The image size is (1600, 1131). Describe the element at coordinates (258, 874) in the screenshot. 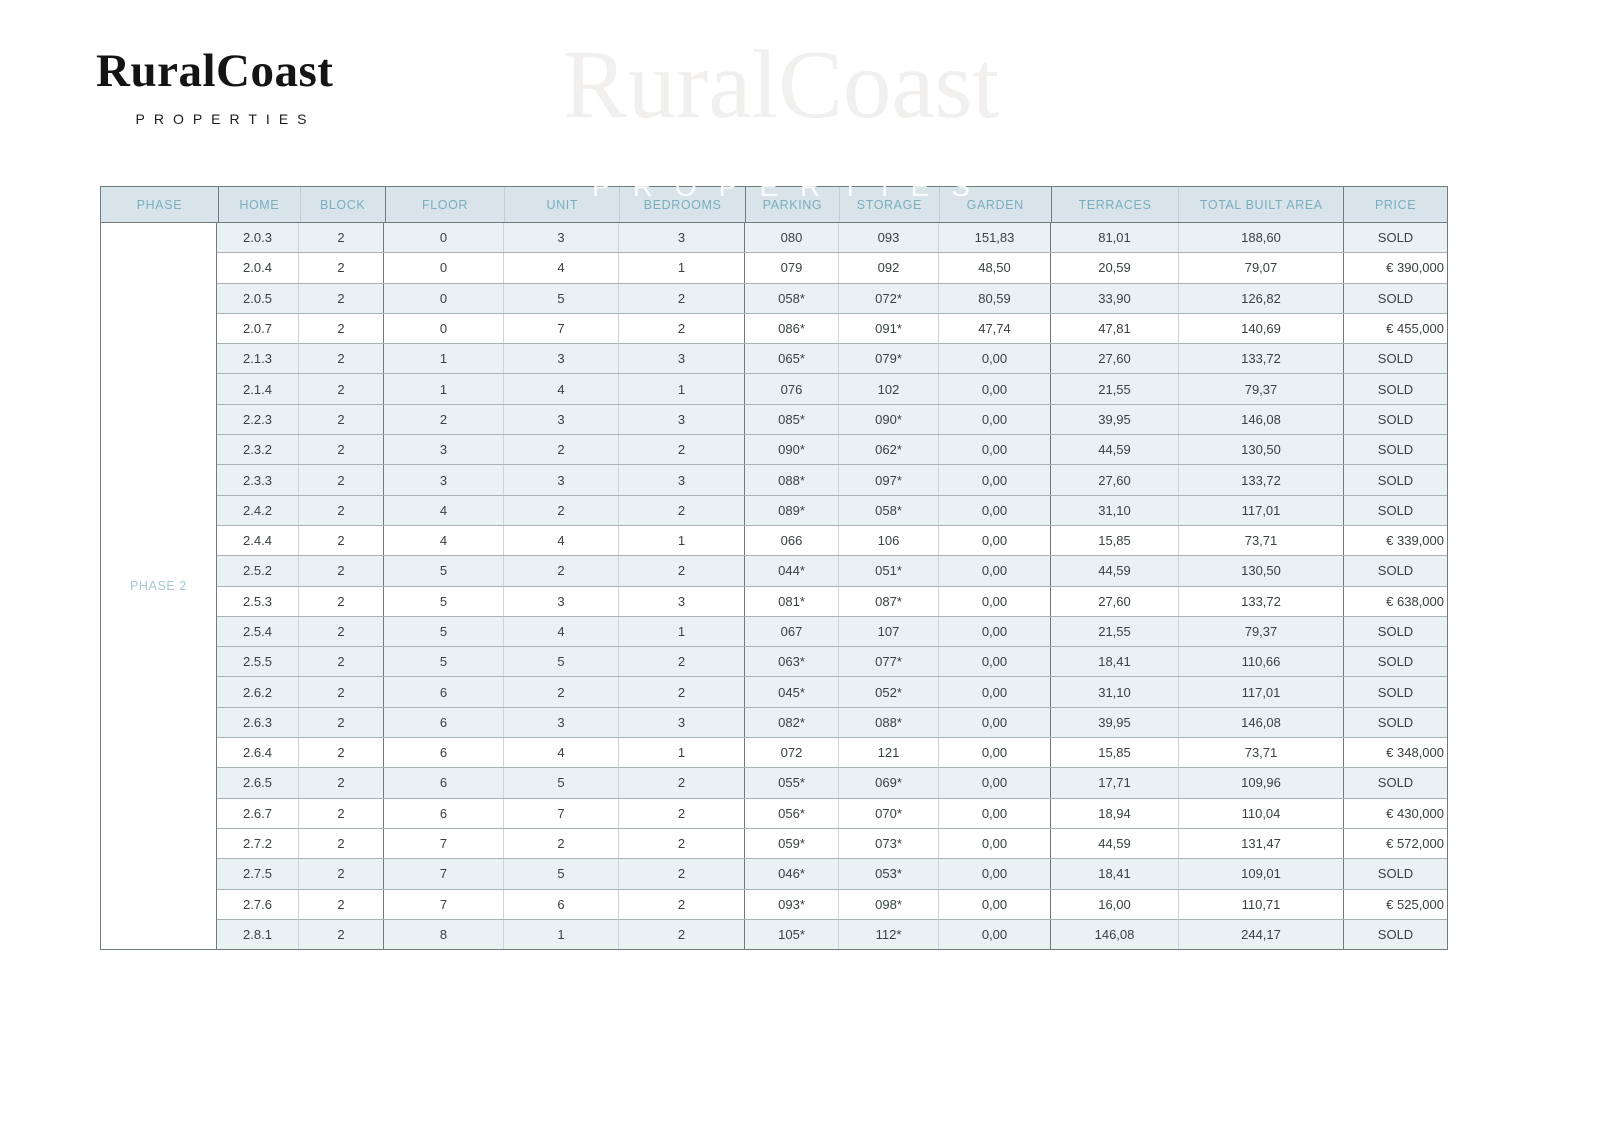

I see `table-cell: 2.7.5` at that location.